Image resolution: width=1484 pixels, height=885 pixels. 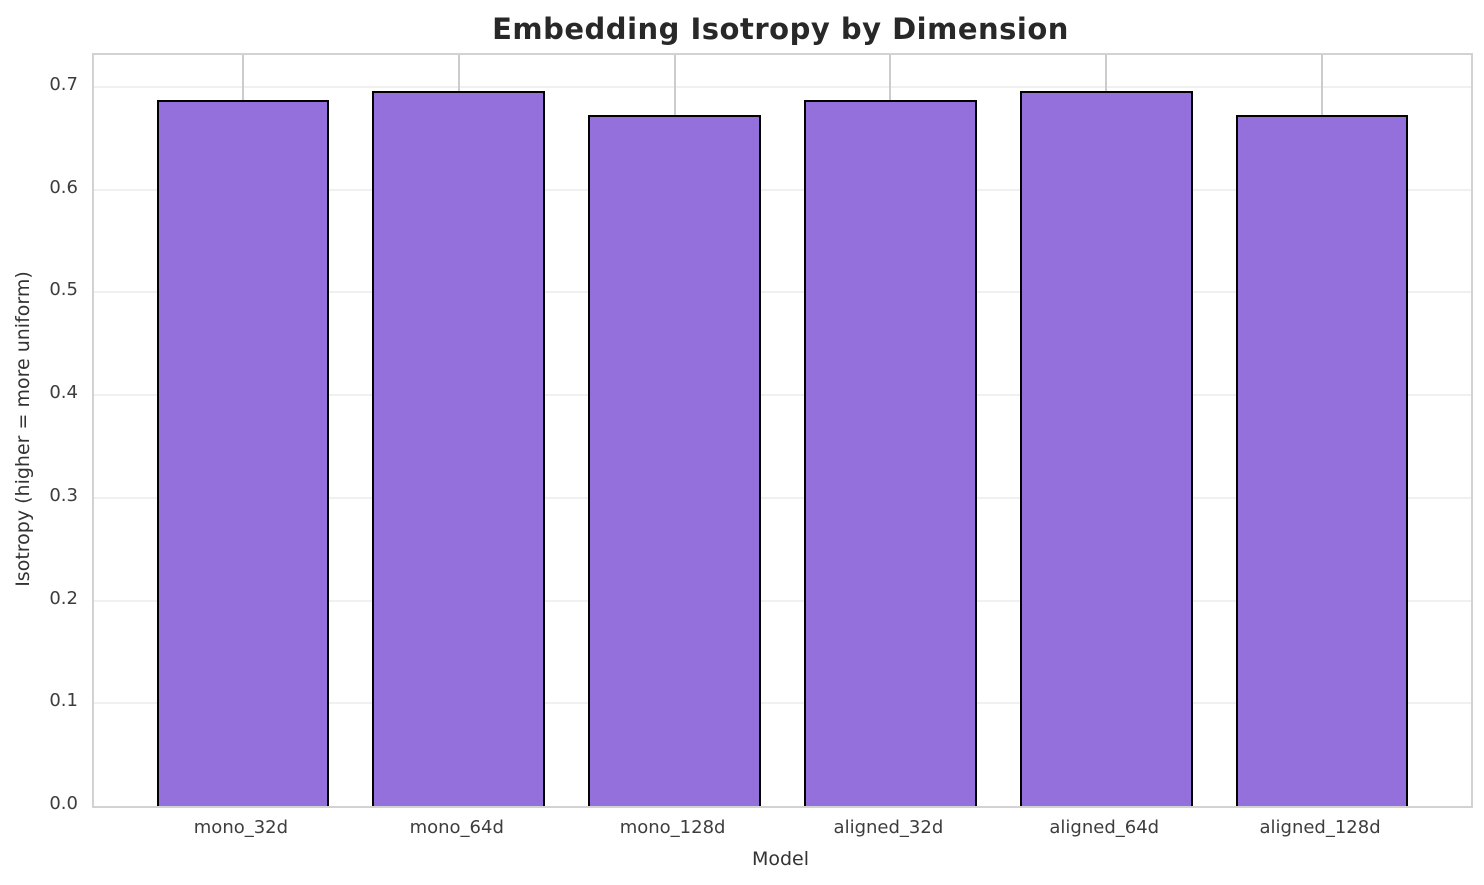 I want to click on y-tick-label: 0.3, so click(x=63, y=495).